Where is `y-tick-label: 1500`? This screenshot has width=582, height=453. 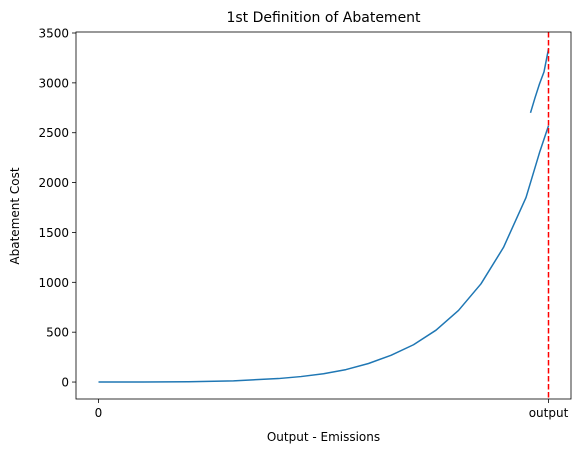
y-tick-label: 1500 is located at coordinates (53, 233).